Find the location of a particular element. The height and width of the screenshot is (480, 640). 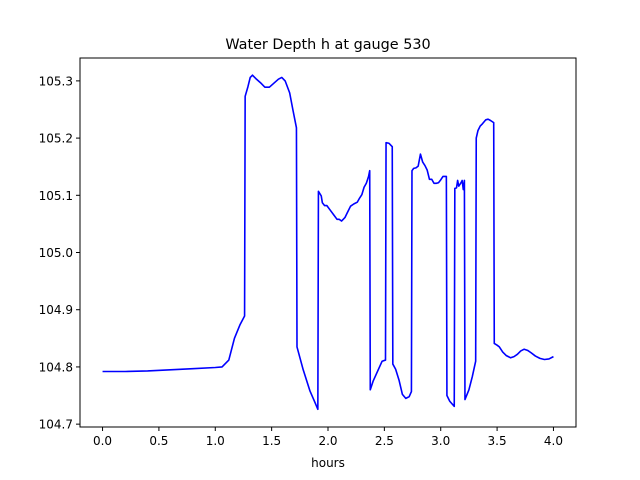

y-tick-label: 105.1 is located at coordinates (56, 196).